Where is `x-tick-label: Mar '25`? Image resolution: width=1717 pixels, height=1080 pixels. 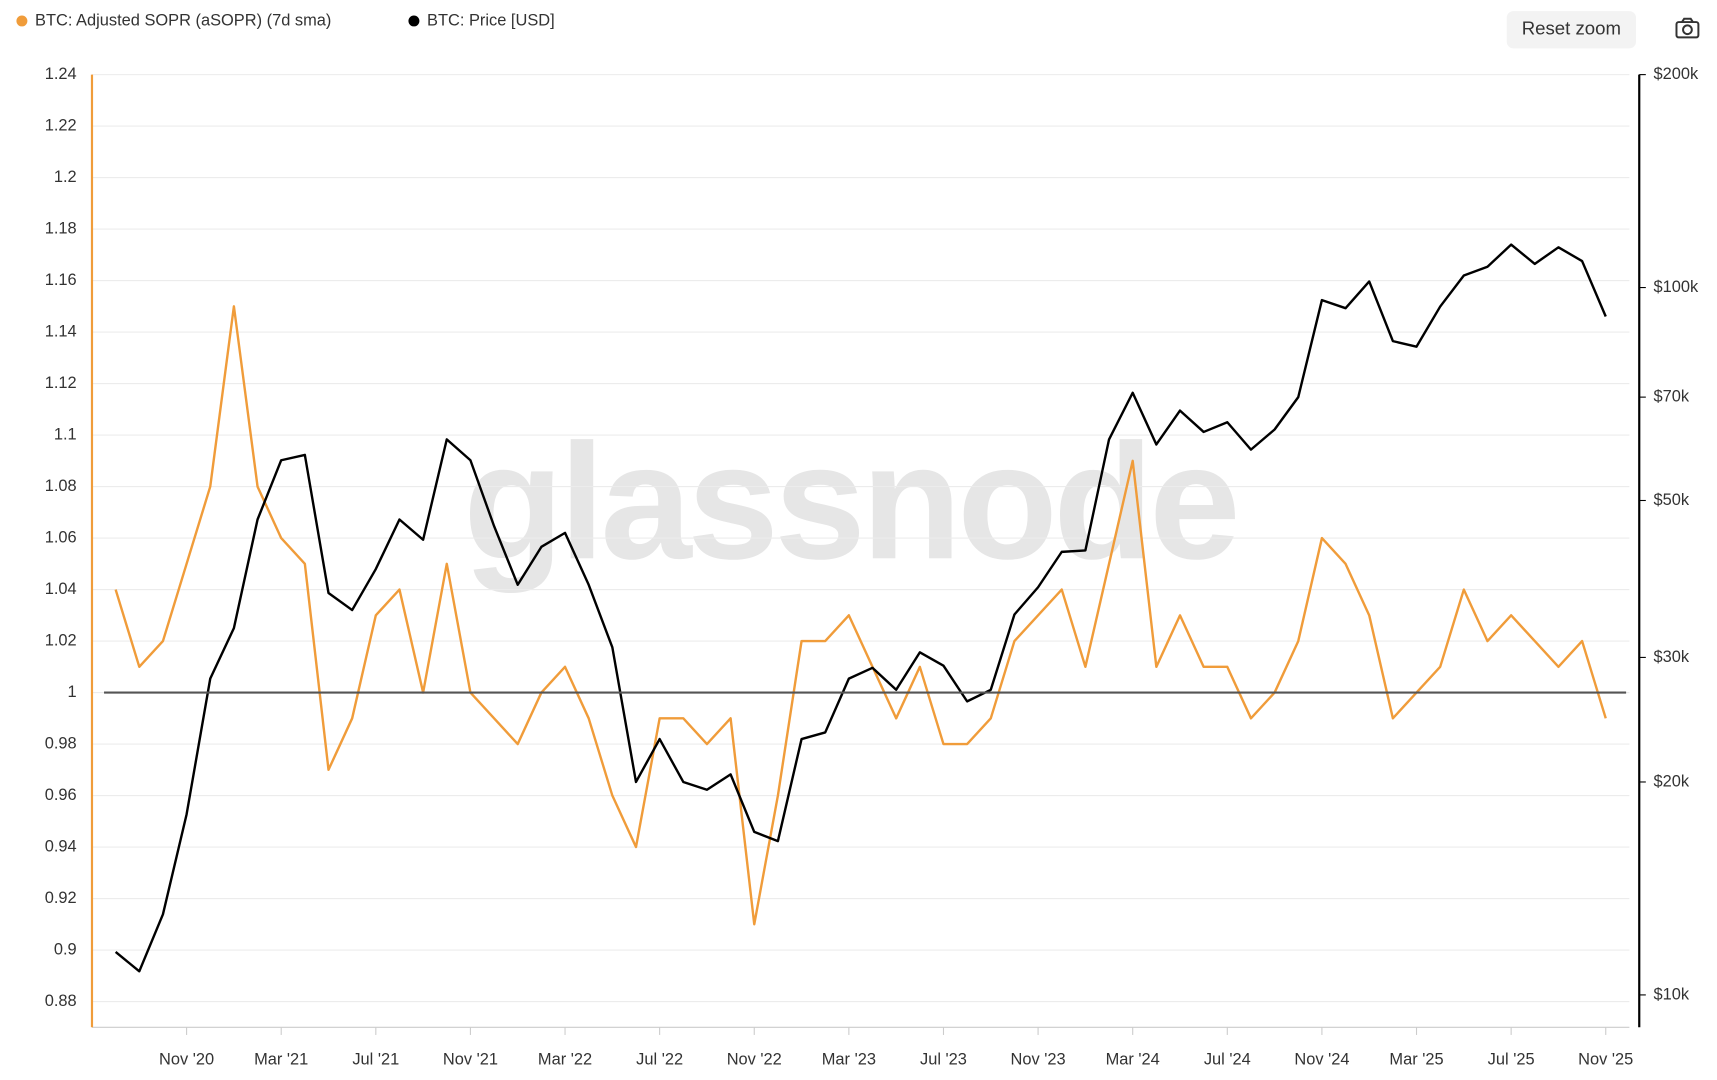
x-tick-label: Mar '25 is located at coordinates (1416, 1059).